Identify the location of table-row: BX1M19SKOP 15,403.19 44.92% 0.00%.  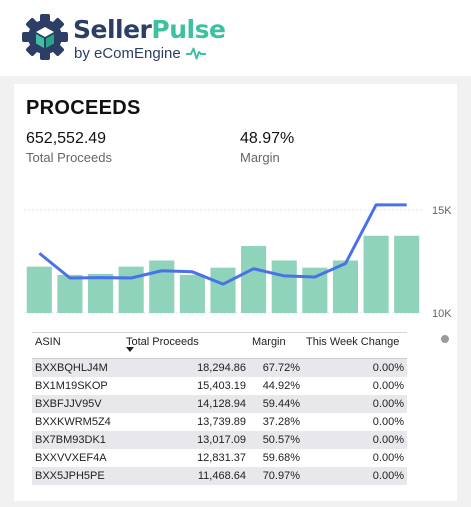
(219, 386).